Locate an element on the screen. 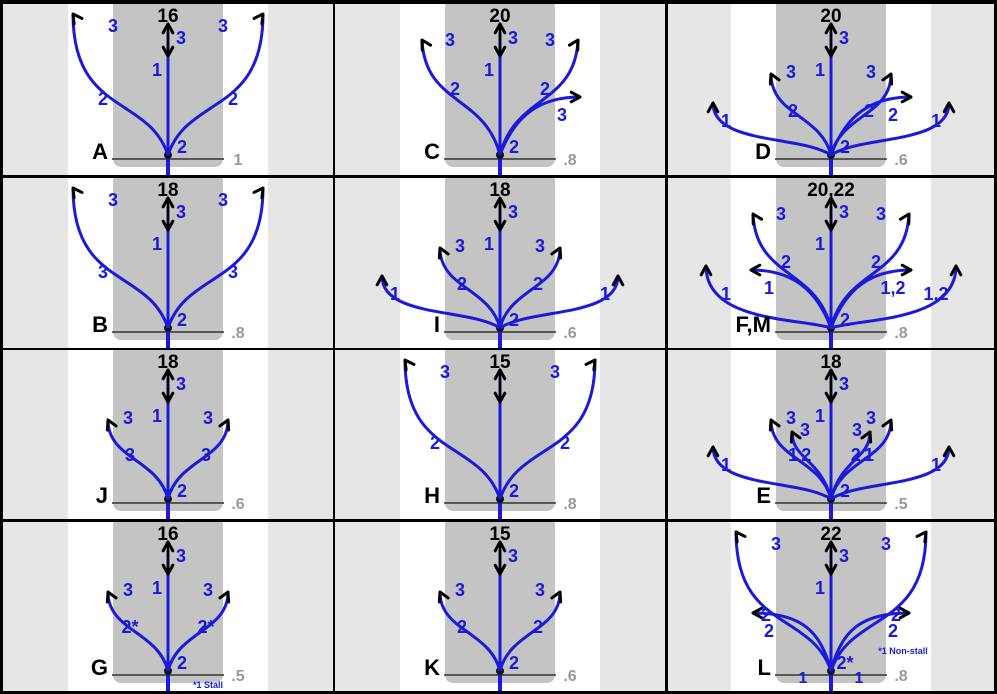 This screenshot has height=694, width=997. panel-letter: I is located at coordinates (437, 324).